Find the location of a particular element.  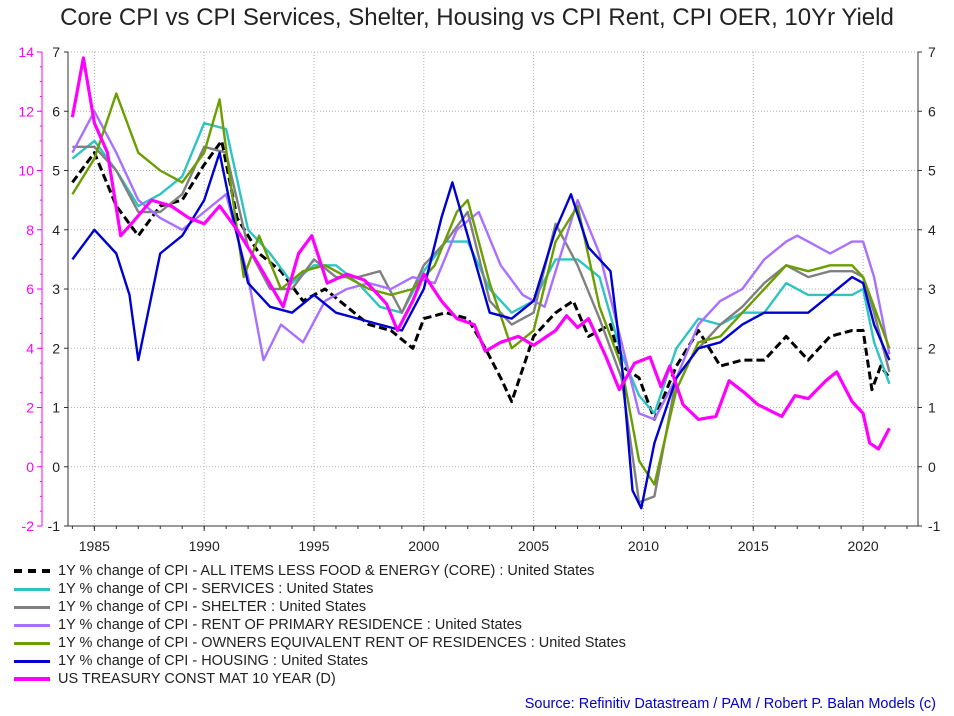

legend-swatch-core is located at coordinates (32, 571).